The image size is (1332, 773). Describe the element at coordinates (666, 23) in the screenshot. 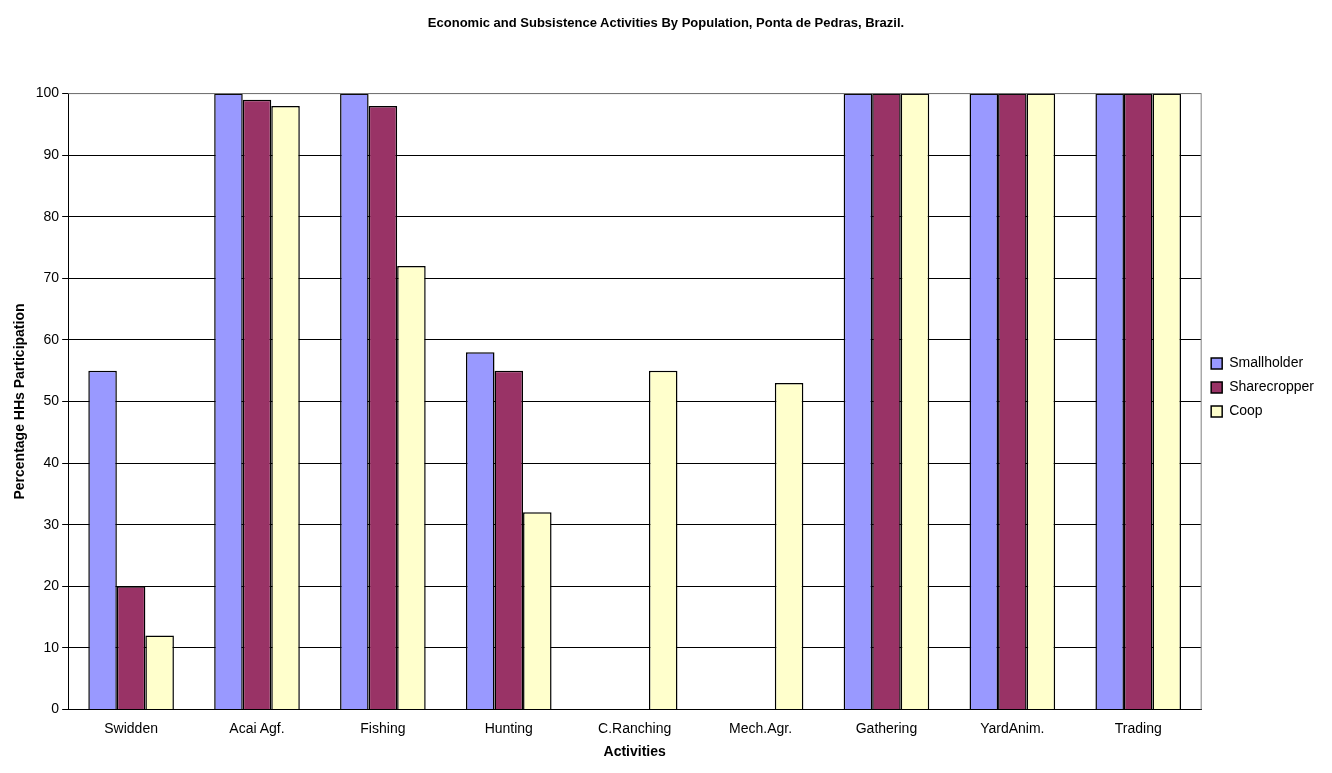

I see `chart-title: Economic and Subsistence Activities By Population, Ponta de Pedras, Brazil.` at that location.